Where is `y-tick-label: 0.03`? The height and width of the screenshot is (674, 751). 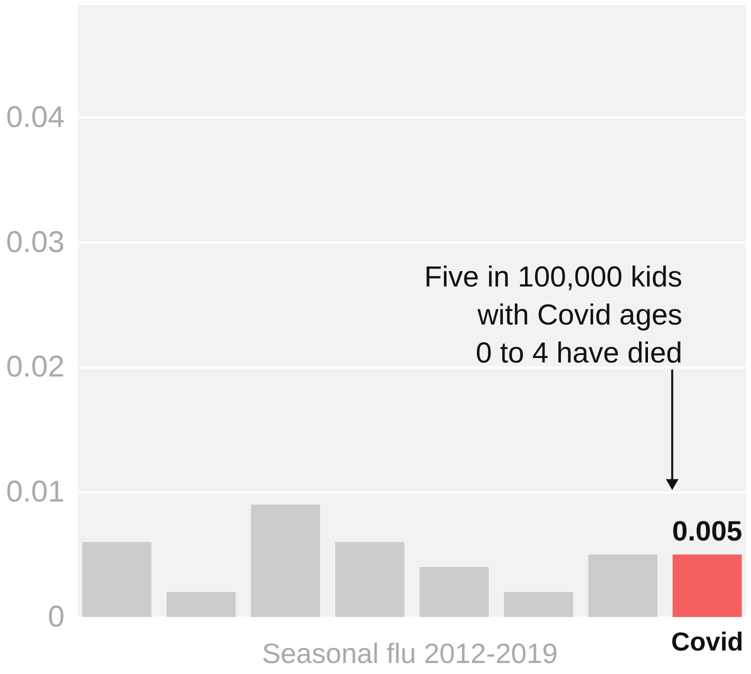
y-tick-label: 0.03 is located at coordinates (35, 242).